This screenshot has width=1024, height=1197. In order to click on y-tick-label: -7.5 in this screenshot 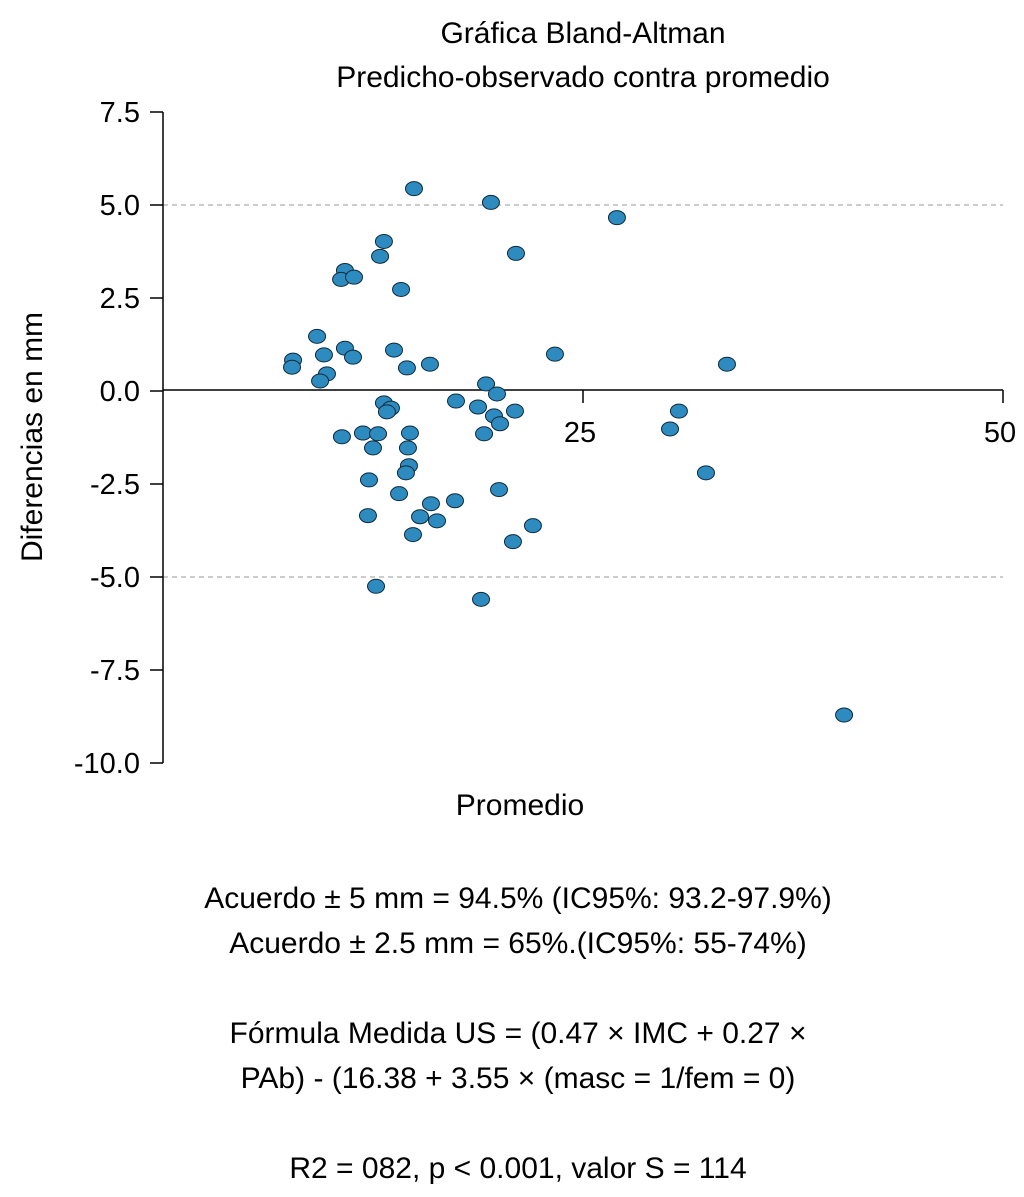, I will do `click(115, 671)`.